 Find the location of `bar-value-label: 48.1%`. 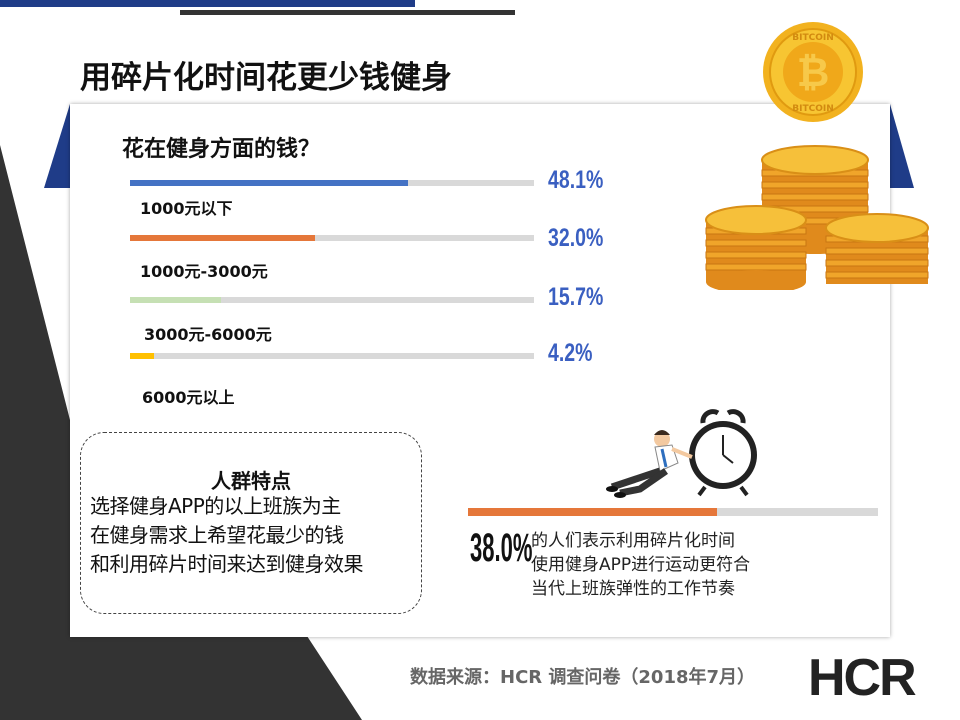

bar-value-label: 48.1% is located at coordinates (576, 180).